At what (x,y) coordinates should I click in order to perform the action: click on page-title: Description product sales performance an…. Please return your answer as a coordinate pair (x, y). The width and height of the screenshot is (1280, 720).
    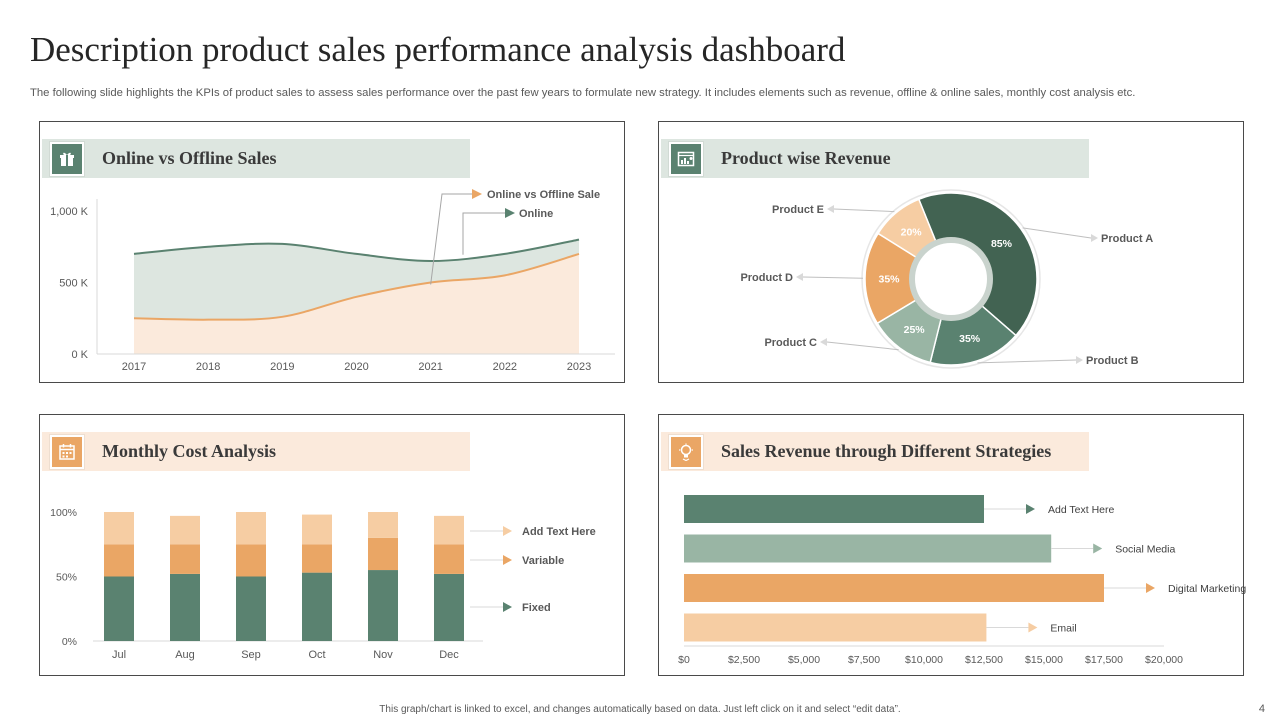
    Looking at the image, I should click on (438, 49).